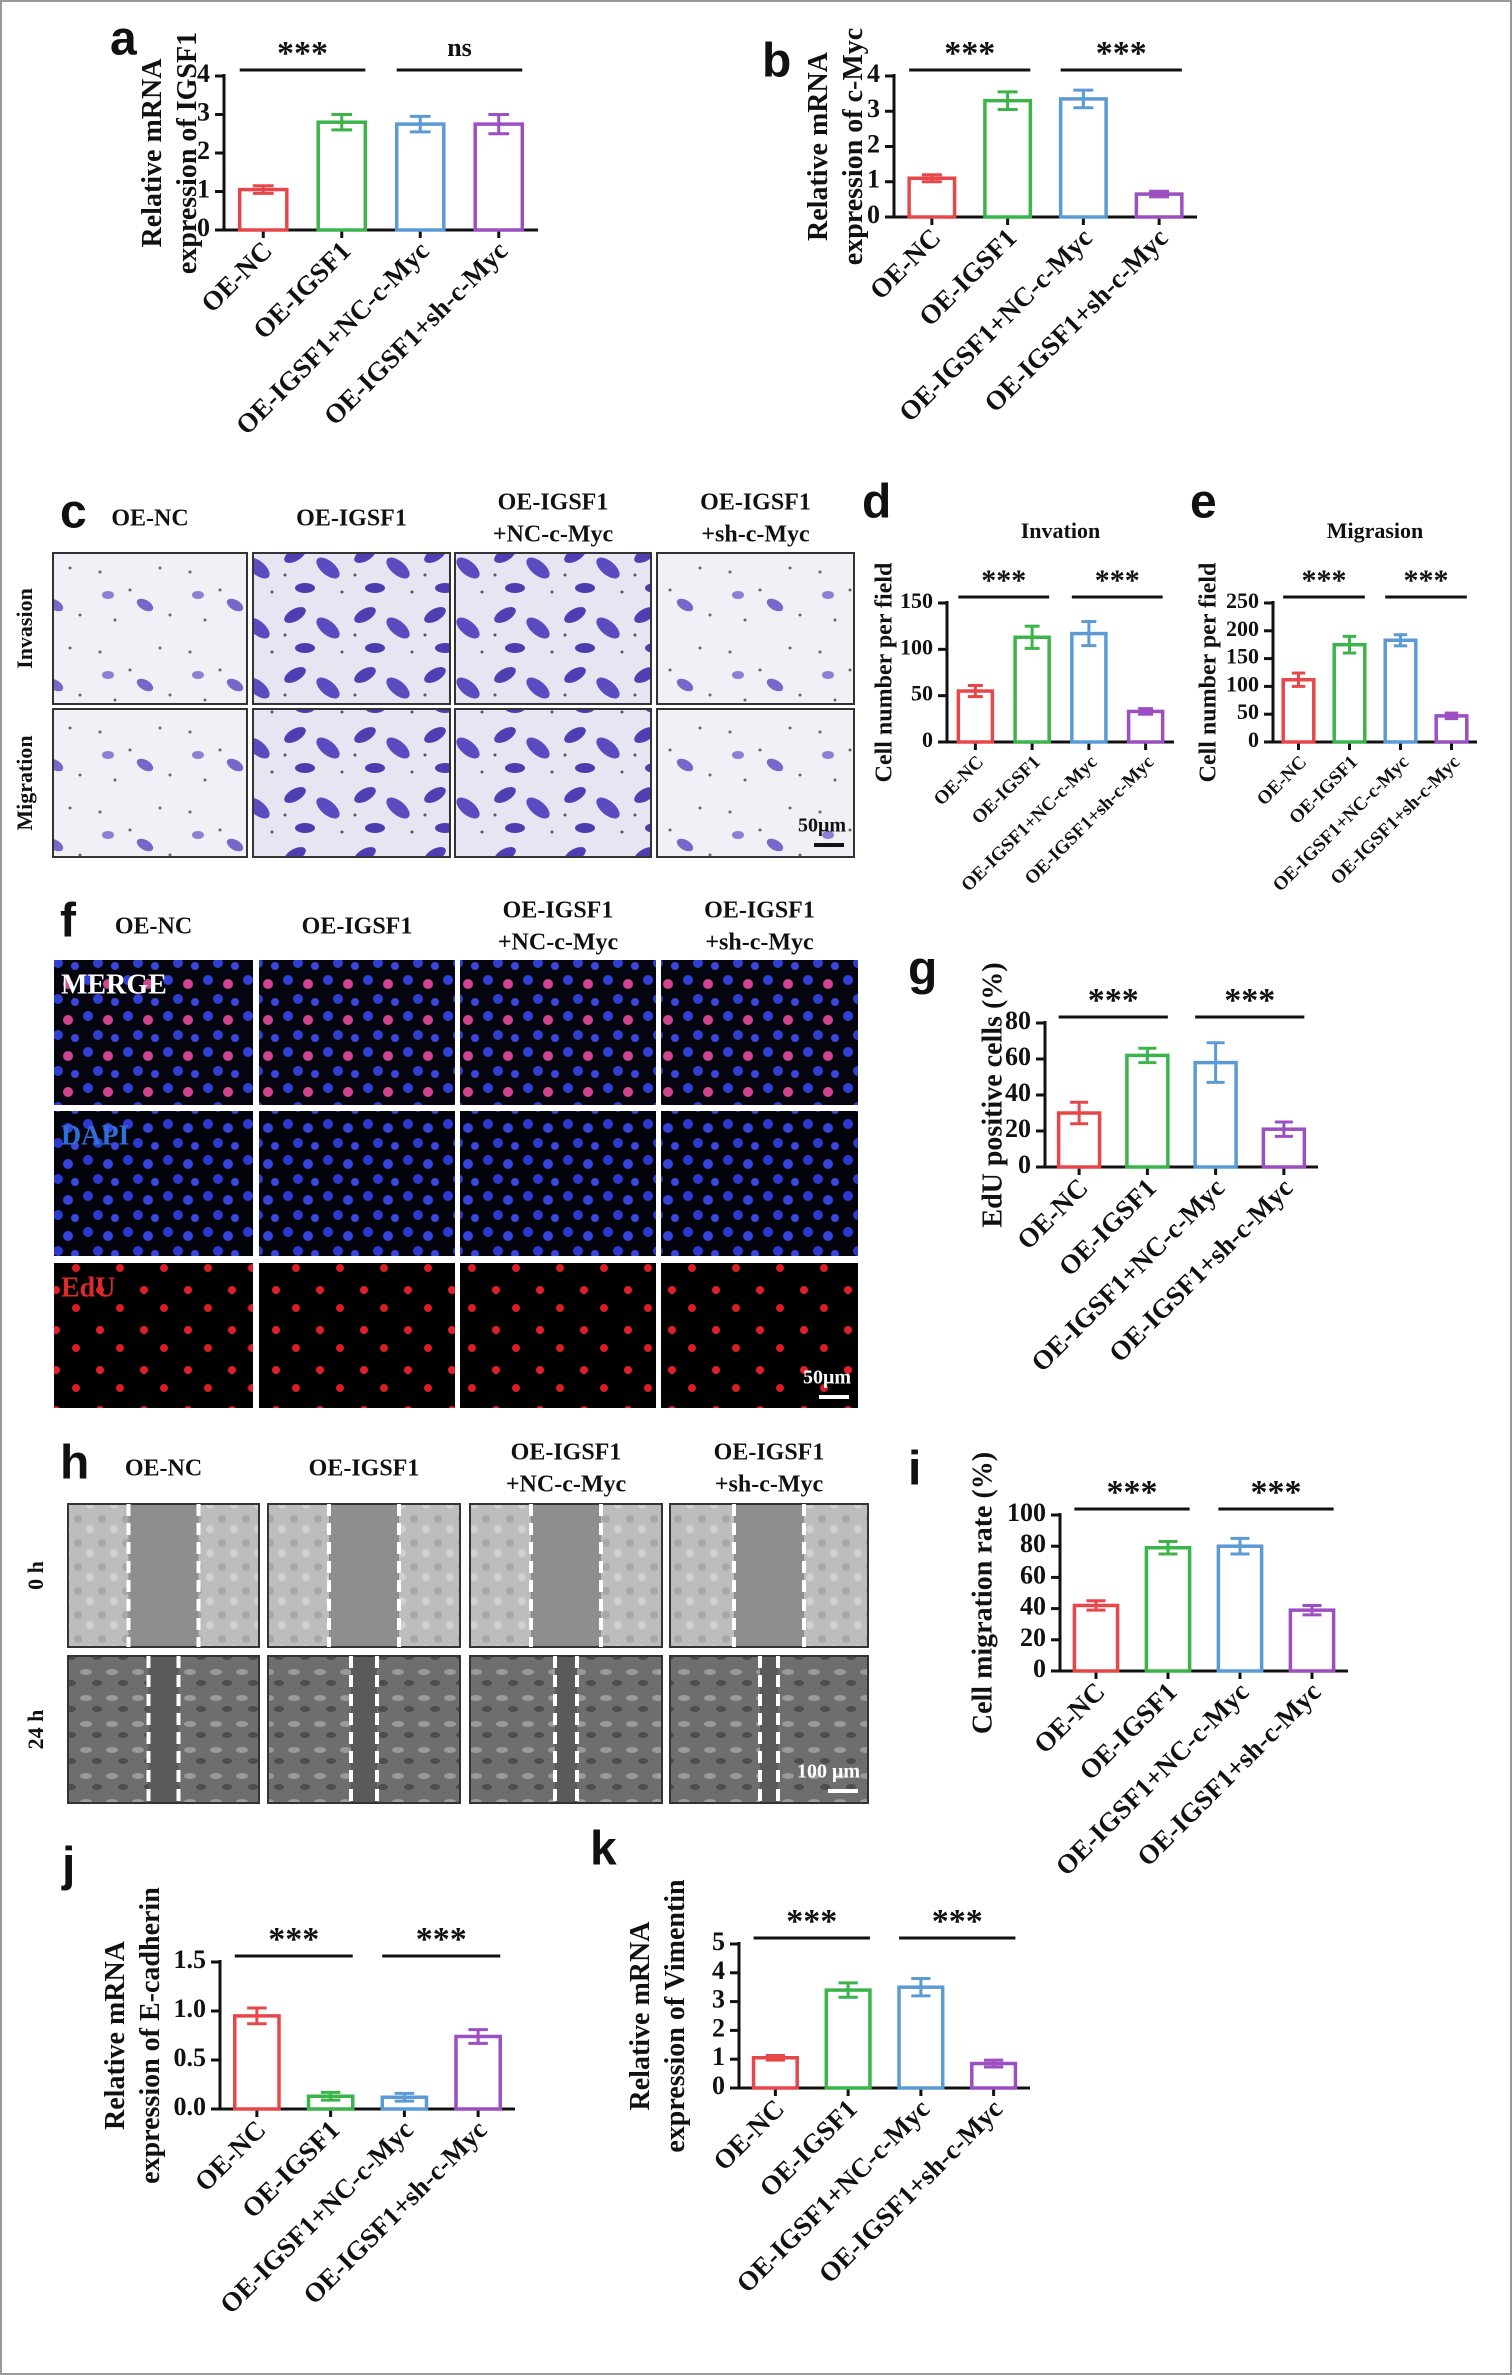 This screenshot has width=1512, height=2375. I want to click on y-tick-label: 1.5, so click(190, 1959).